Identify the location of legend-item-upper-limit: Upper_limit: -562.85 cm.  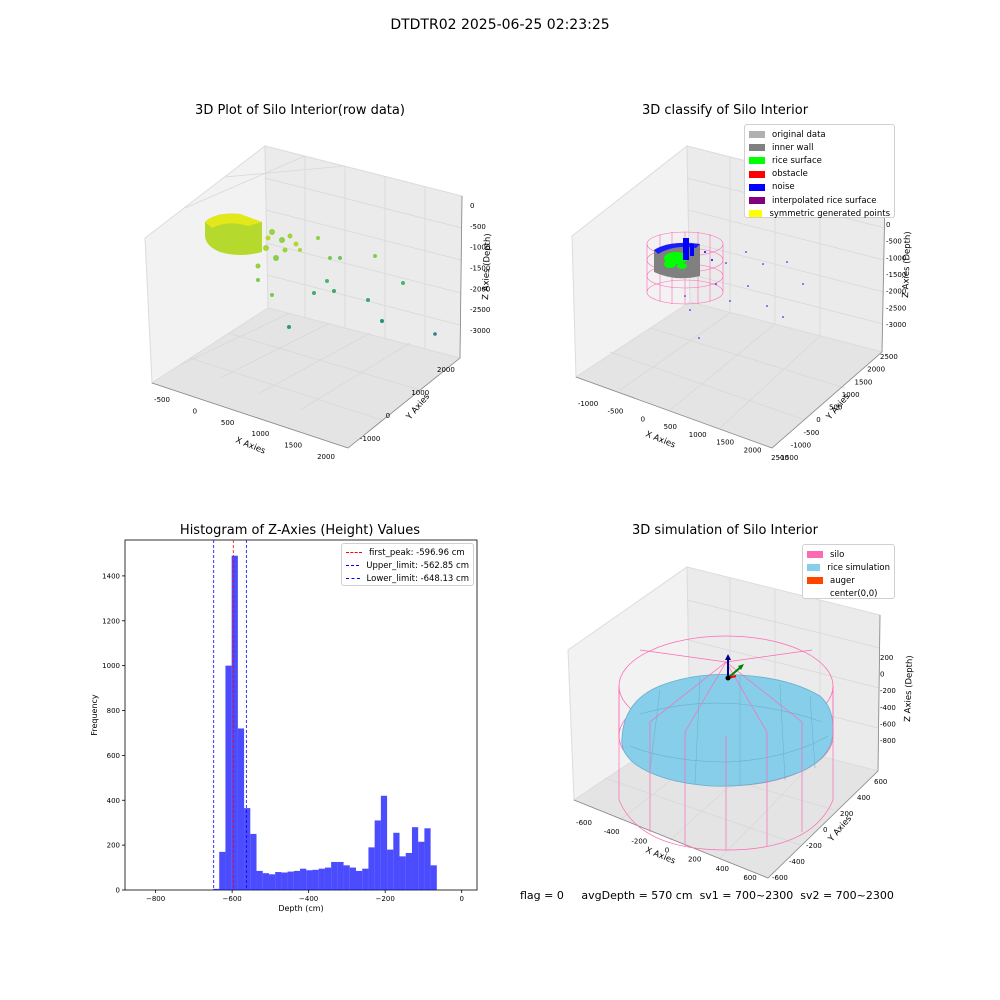
(407, 565).